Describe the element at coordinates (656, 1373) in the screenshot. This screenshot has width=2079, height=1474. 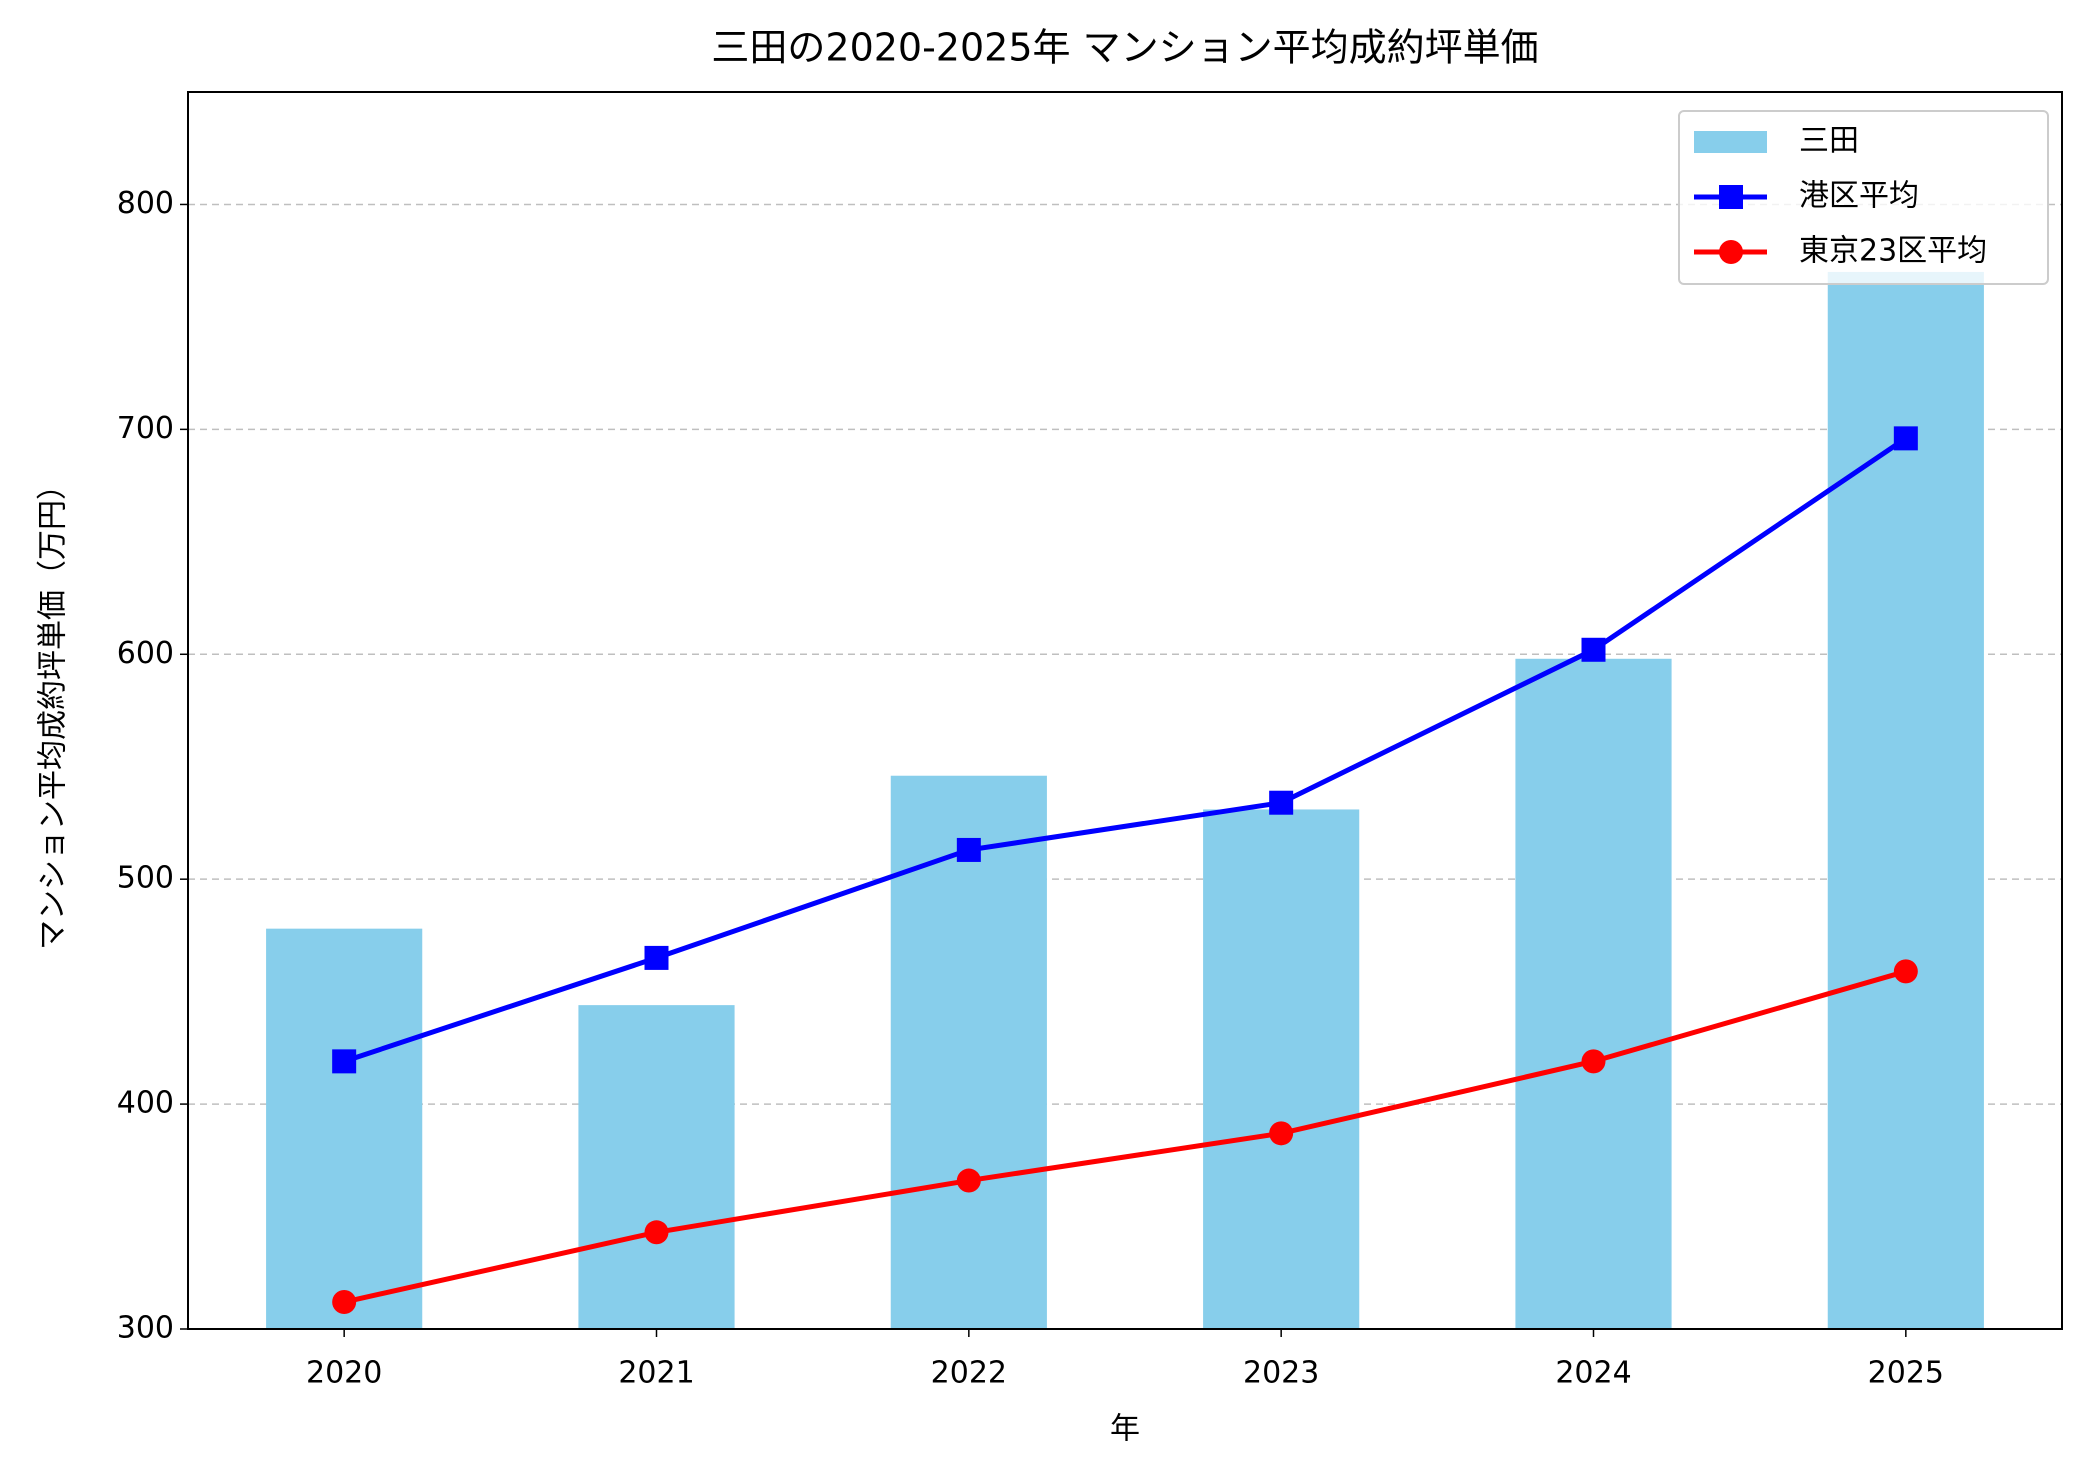
I see `x-tick-label: 2021` at that location.